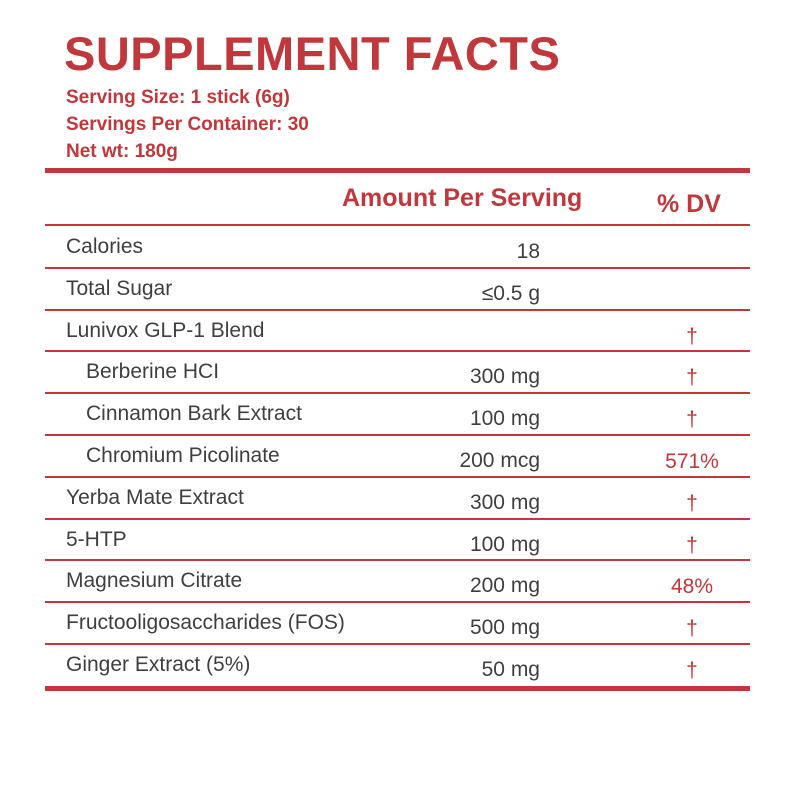 This screenshot has height=800, width=800. Describe the element at coordinates (105, 246) in the screenshot. I see `ingredient-name: Calories` at that location.